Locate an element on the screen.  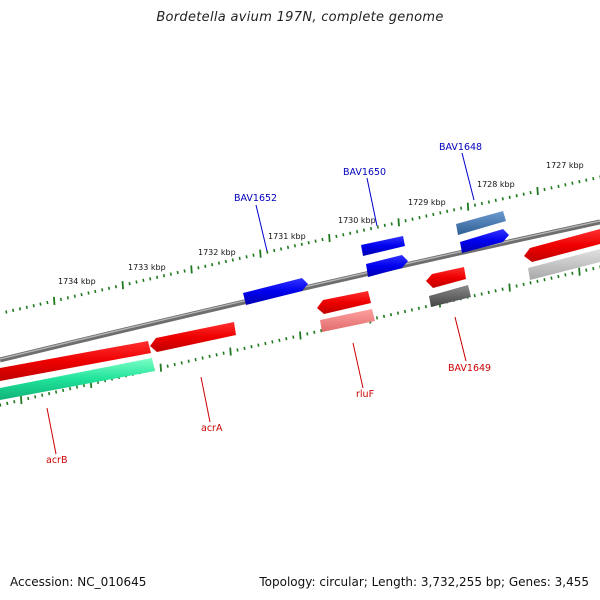
gene-acrA is located at coordinates (193, 337).